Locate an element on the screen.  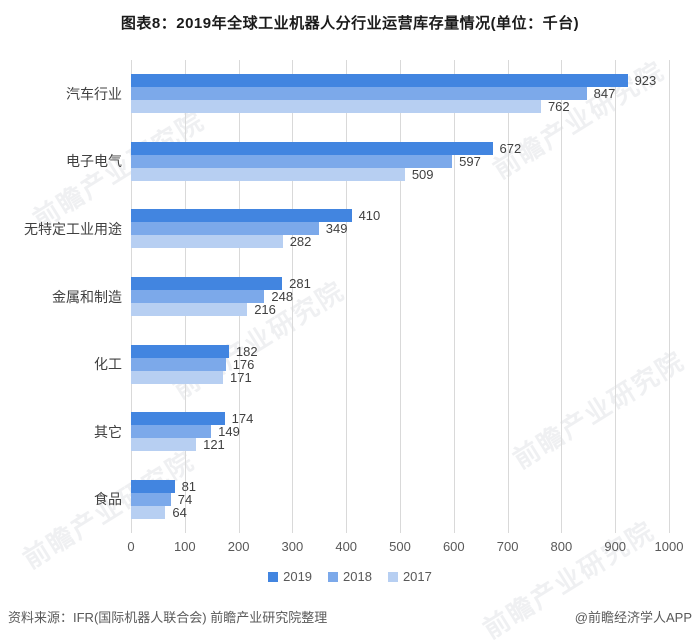
legend-item-2017: 2017 is located at coordinates (409, 576).